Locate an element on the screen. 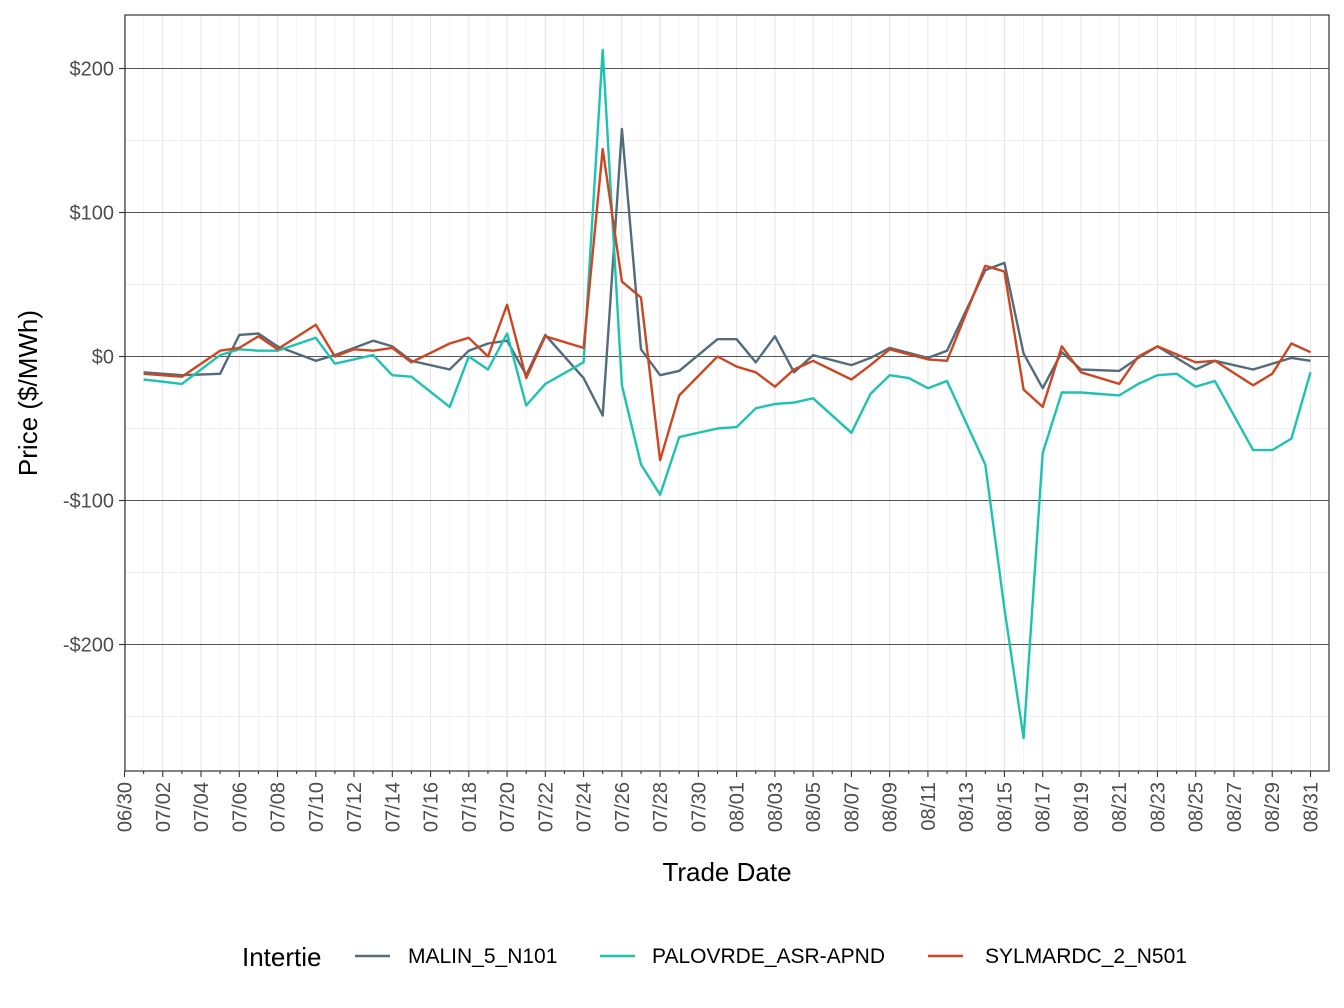  x-tick-label: 08/03 is located at coordinates (776, 807).